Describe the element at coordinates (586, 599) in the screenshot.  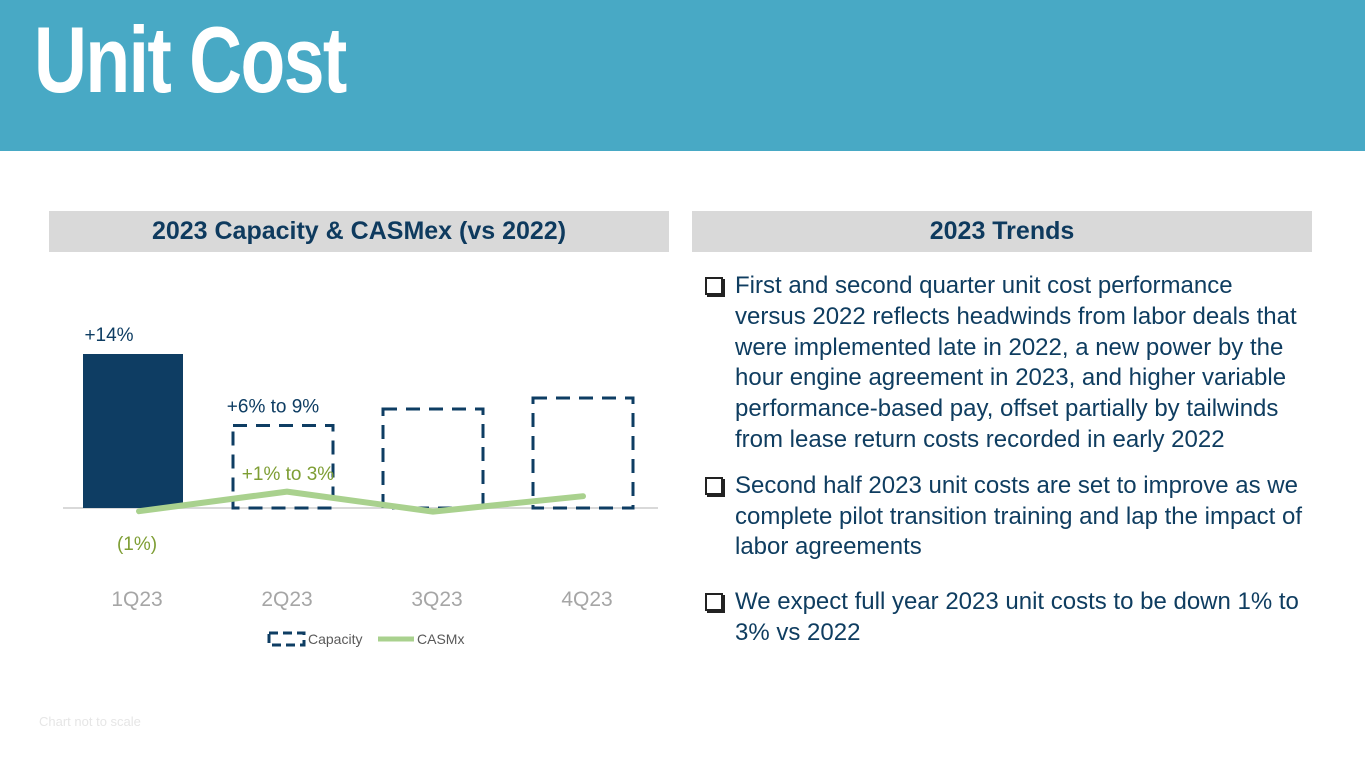
I see `x-tick-label: 4Q23` at that location.